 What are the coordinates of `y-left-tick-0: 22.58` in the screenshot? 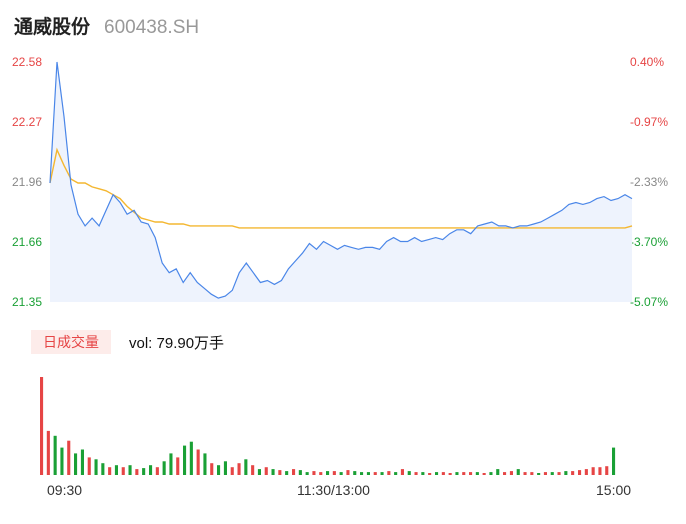 It's located at (27, 62).